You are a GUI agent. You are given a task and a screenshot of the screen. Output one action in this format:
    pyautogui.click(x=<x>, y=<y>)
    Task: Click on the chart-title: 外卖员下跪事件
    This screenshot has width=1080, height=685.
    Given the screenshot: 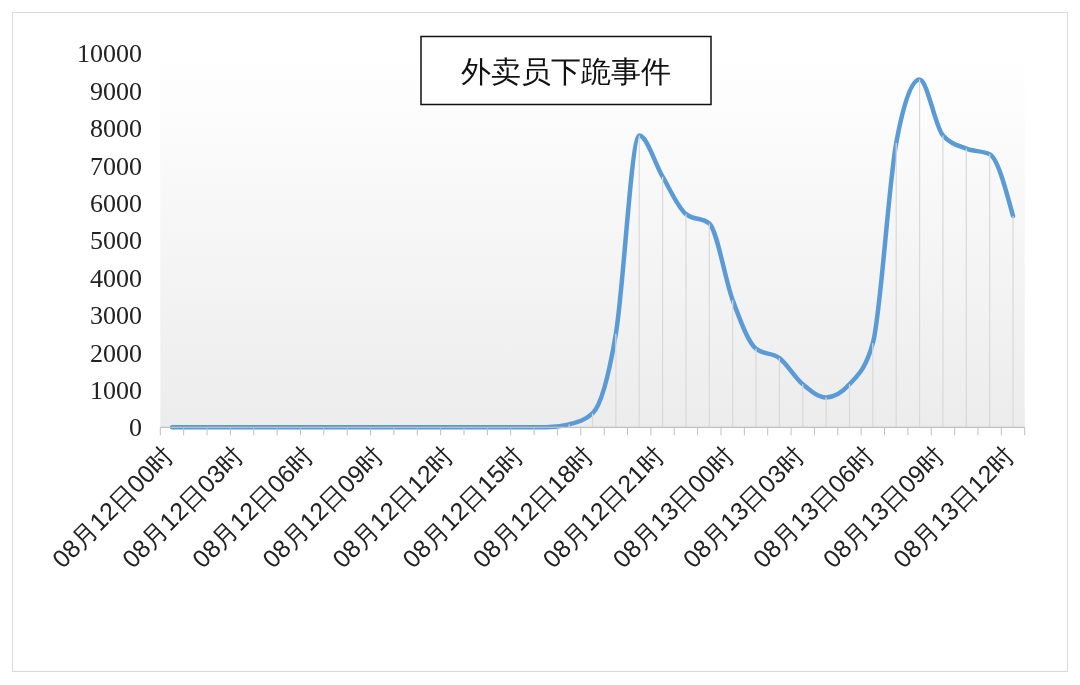 What is the action you would take?
    pyautogui.click(x=566, y=71)
    